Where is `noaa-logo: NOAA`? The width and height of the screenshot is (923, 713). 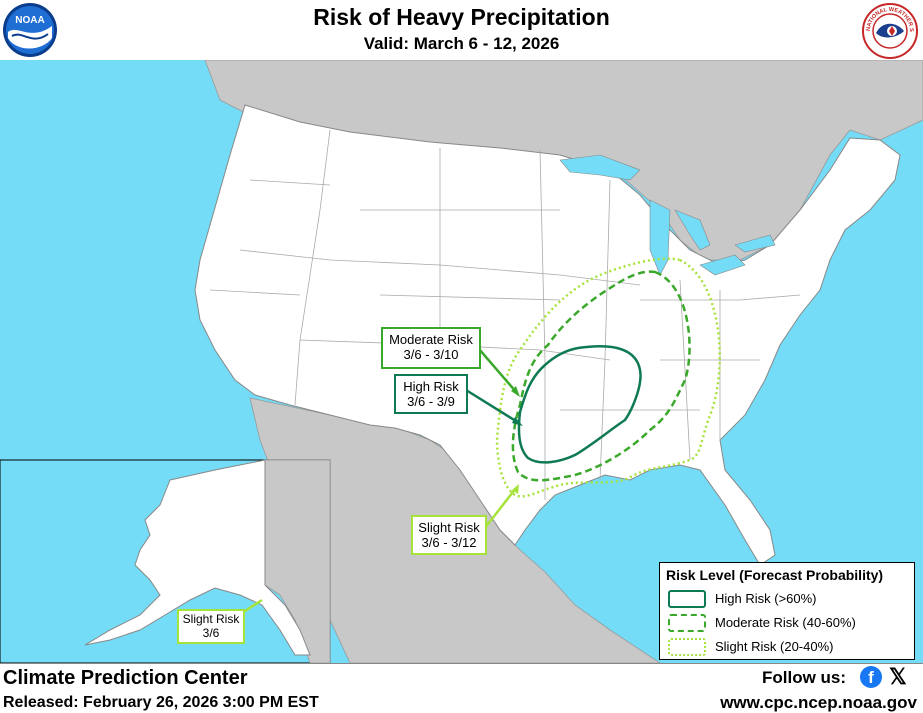
noaa-logo: NOAA is located at coordinates (30, 30).